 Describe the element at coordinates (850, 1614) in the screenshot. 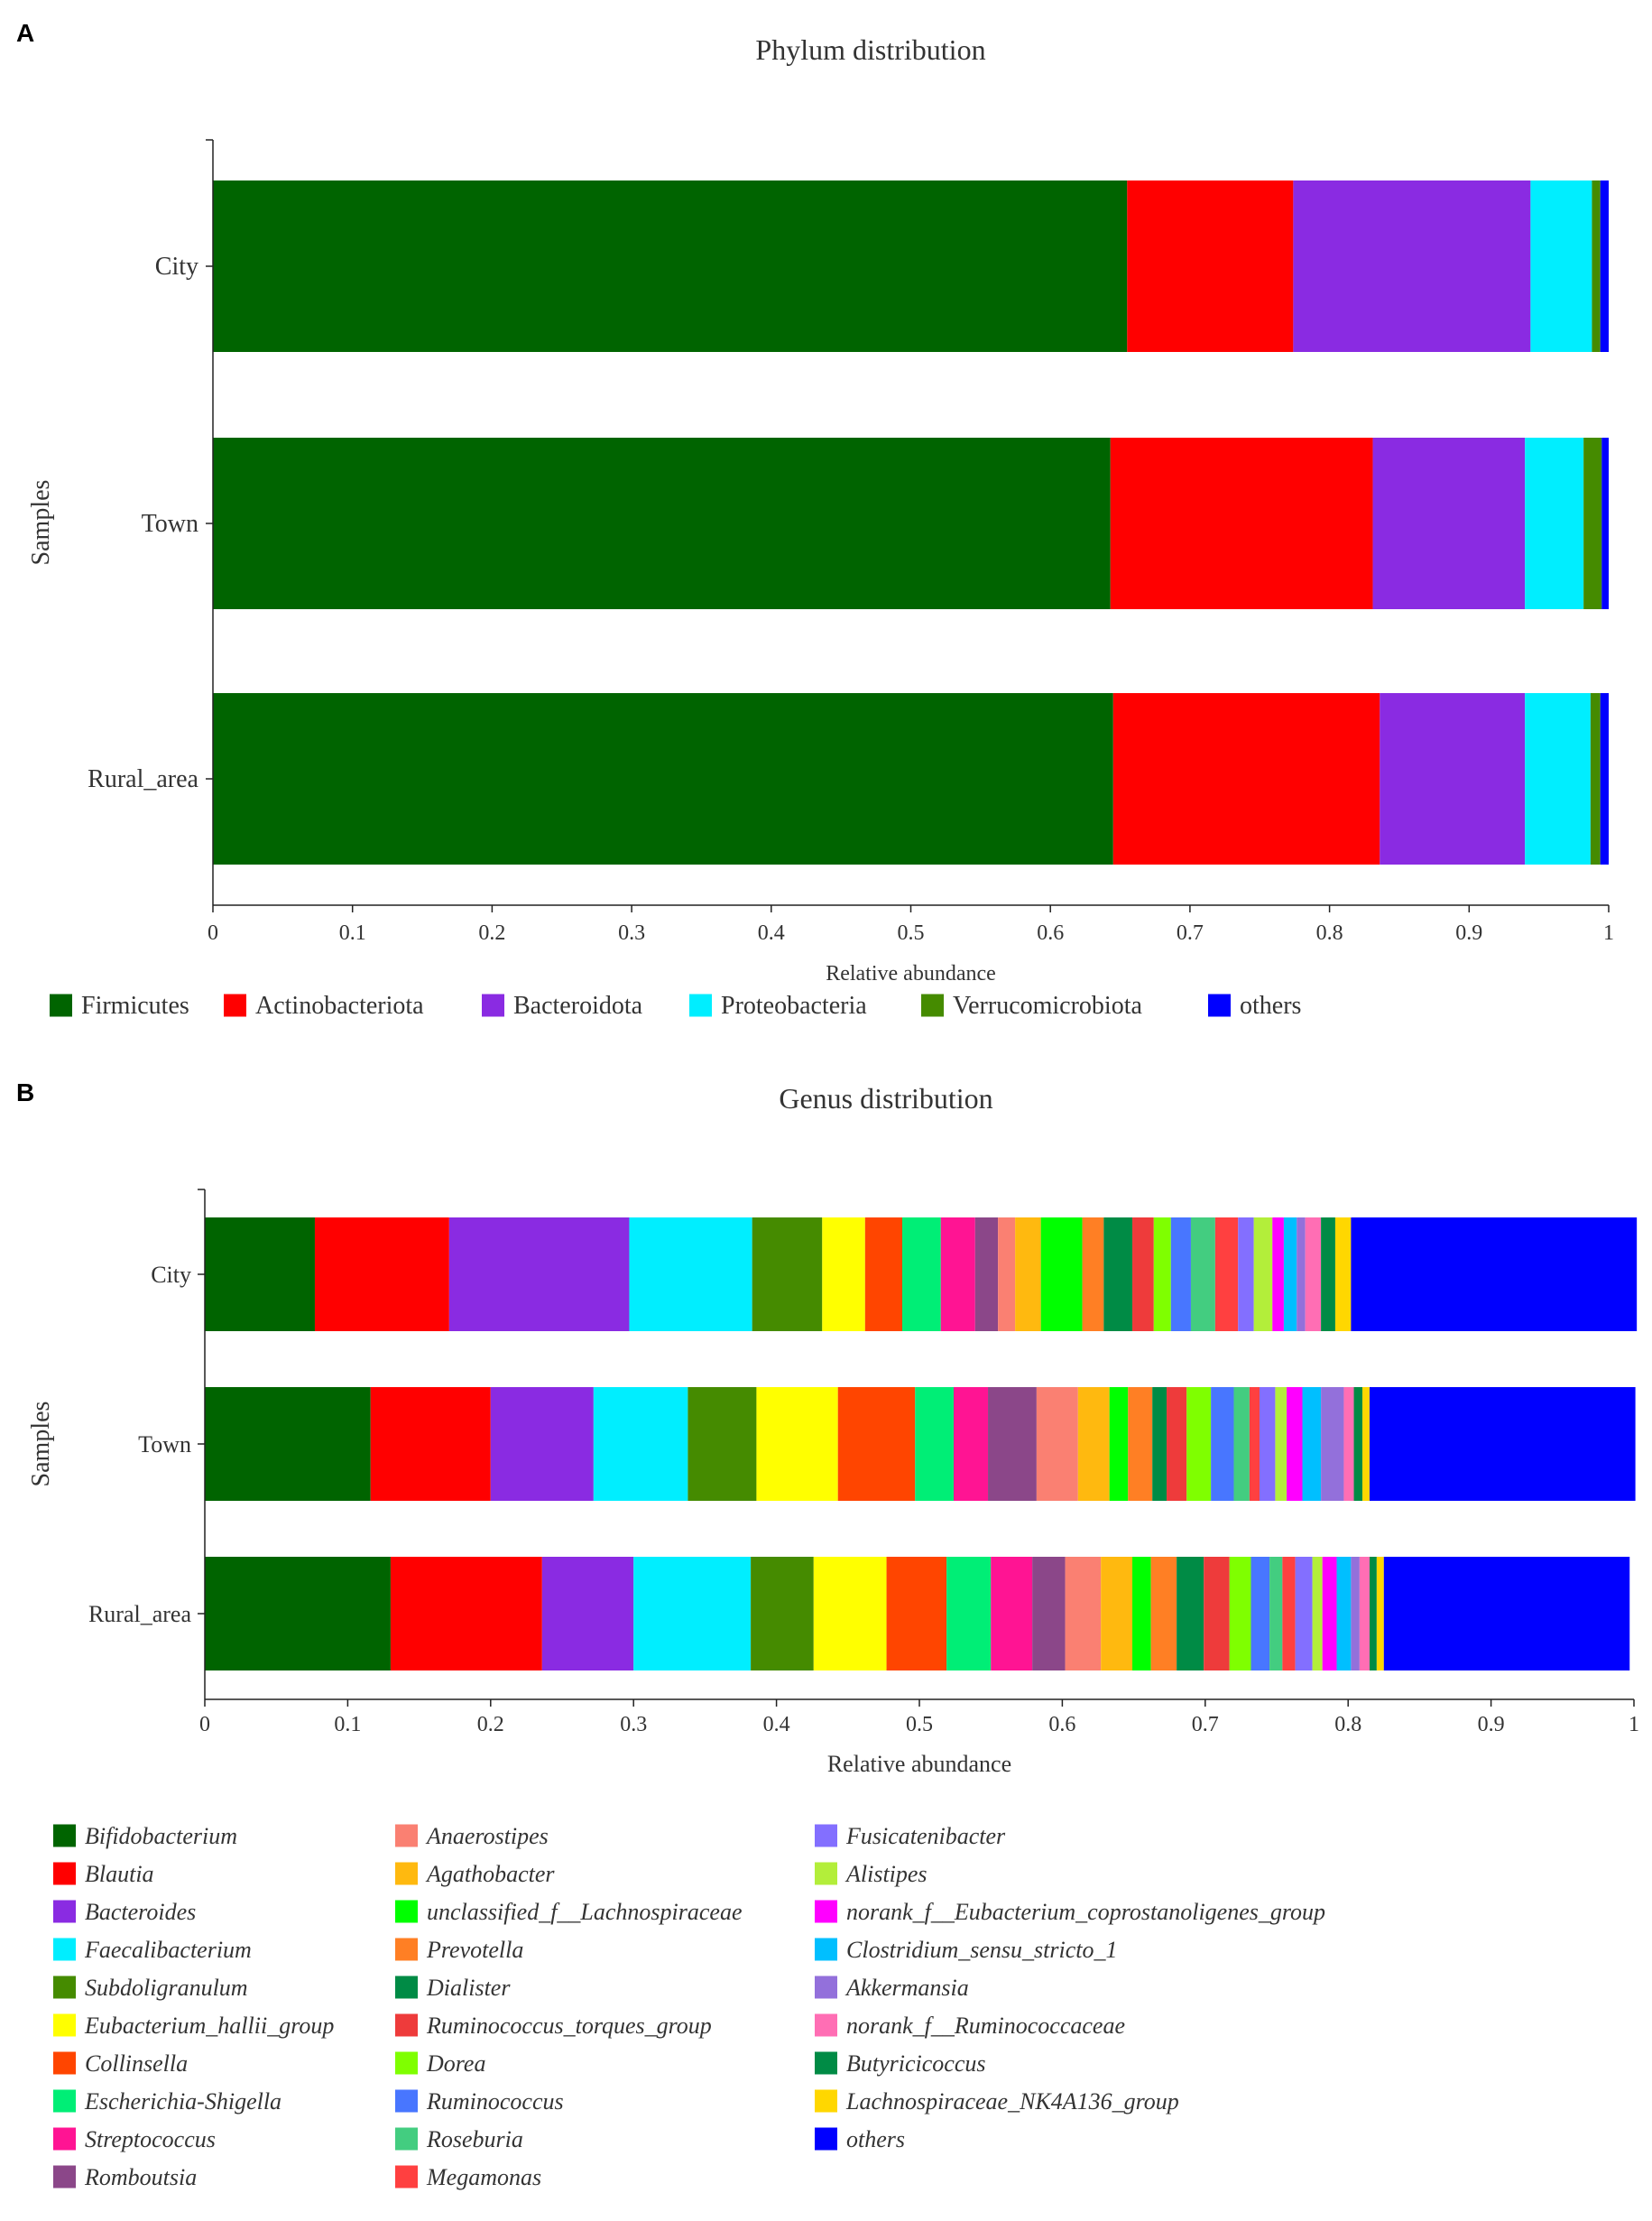

I see `panel-b-bar-rural-area-eubacterium-hallii-group` at that location.